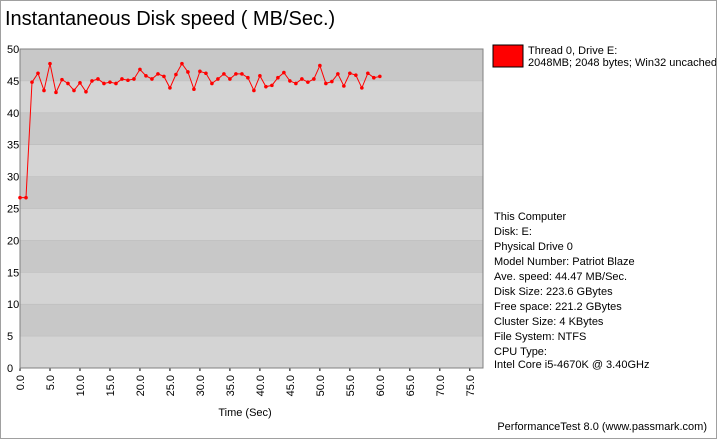 The height and width of the screenshot is (439, 717). What do you see at coordinates (13, 241) in the screenshot?
I see `y-tick-label: 20` at bounding box center [13, 241].